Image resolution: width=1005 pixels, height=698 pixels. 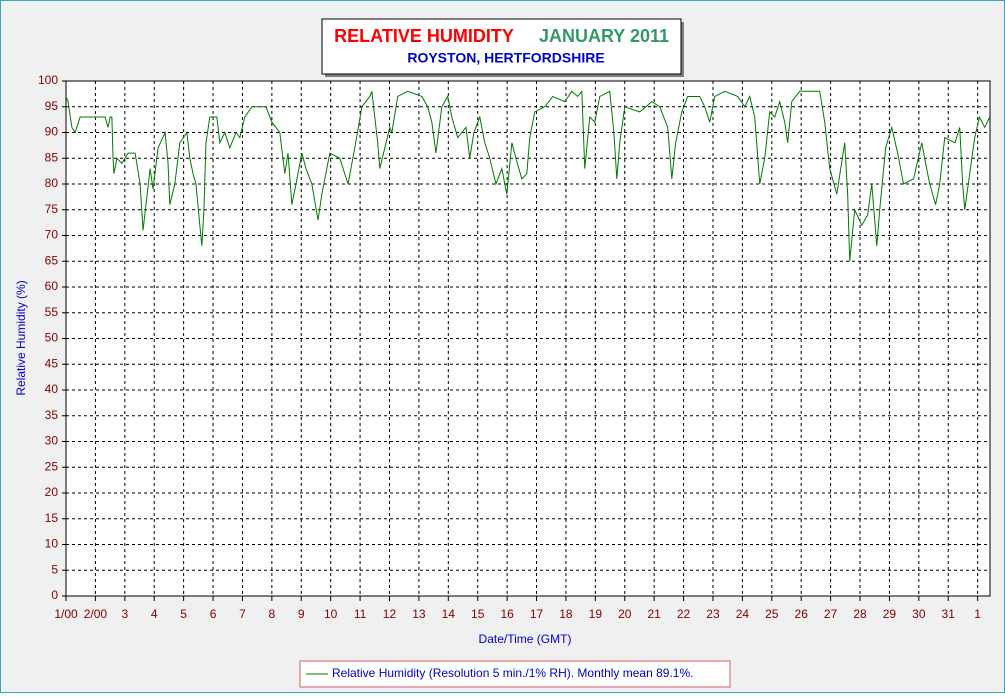 What do you see at coordinates (604, 36) in the screenshot?
I see `chart-title-date: JANUARY 2011` at bounding box center [604, 36].